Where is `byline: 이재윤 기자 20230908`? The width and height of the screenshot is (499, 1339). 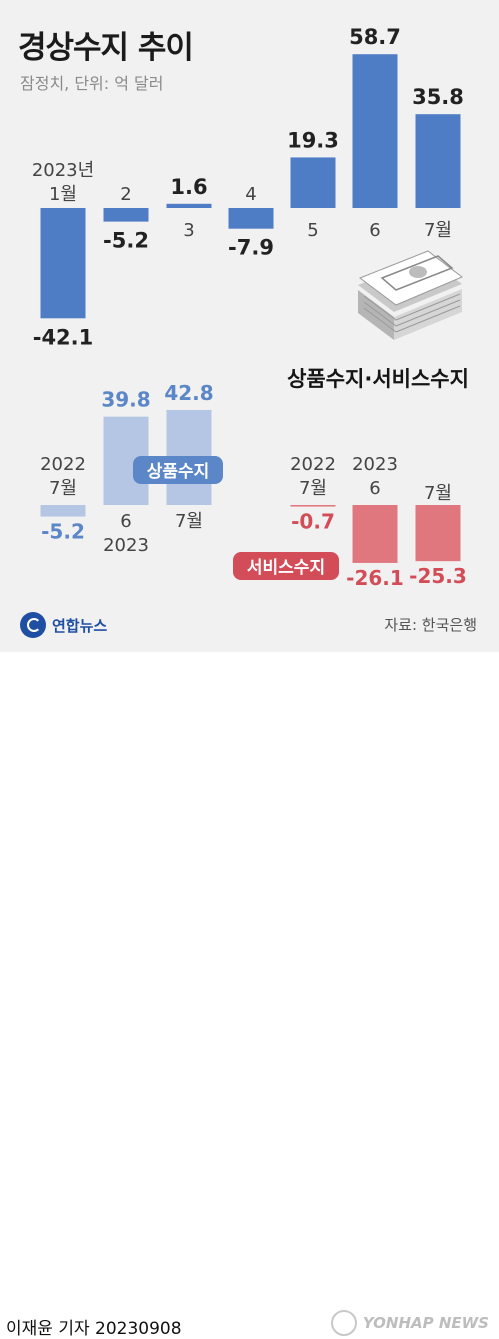
byline: 이재윤 기자 20230908 is located at coordinates (94, 1329).